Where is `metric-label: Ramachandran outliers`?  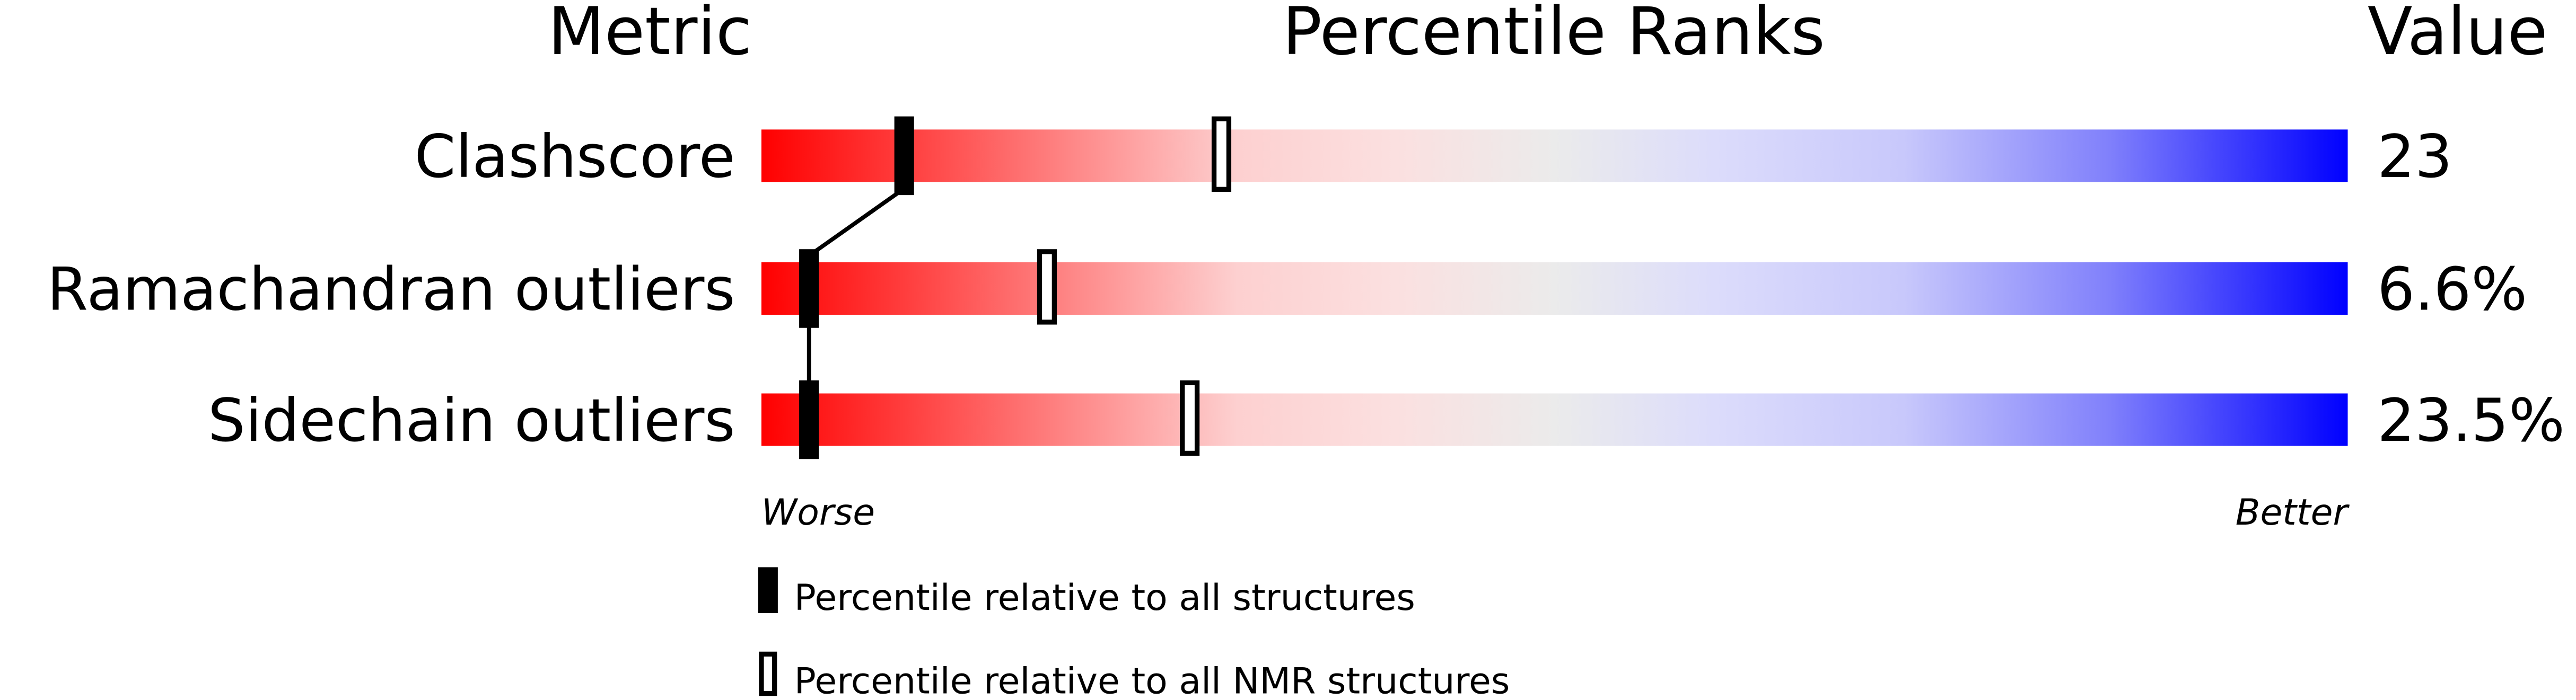
metric-label: Ramachandran outliers is located at coordinates (391, 290).